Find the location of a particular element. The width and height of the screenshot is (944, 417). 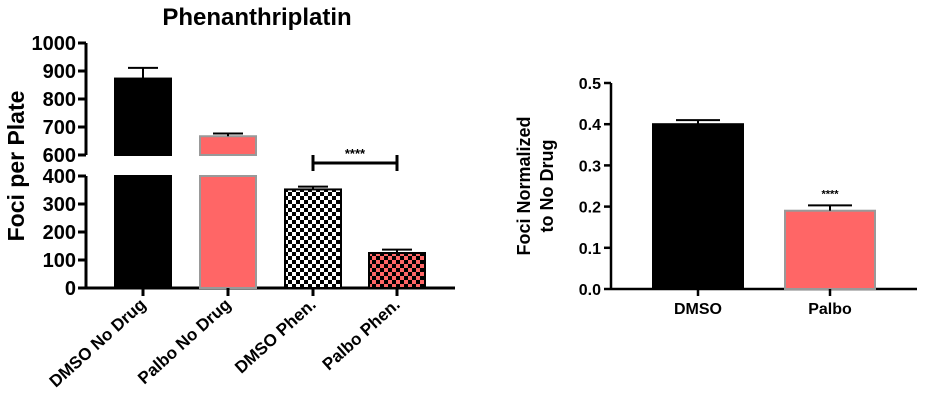

y-tick-label: 0.0 is located at coordinates (590, 290).